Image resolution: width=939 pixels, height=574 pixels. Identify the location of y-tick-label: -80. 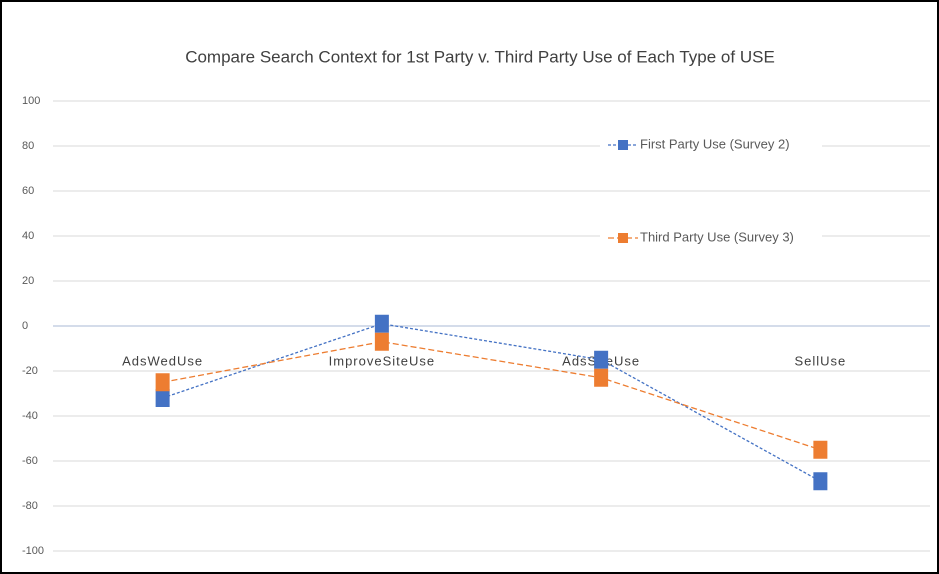
(30, 506).